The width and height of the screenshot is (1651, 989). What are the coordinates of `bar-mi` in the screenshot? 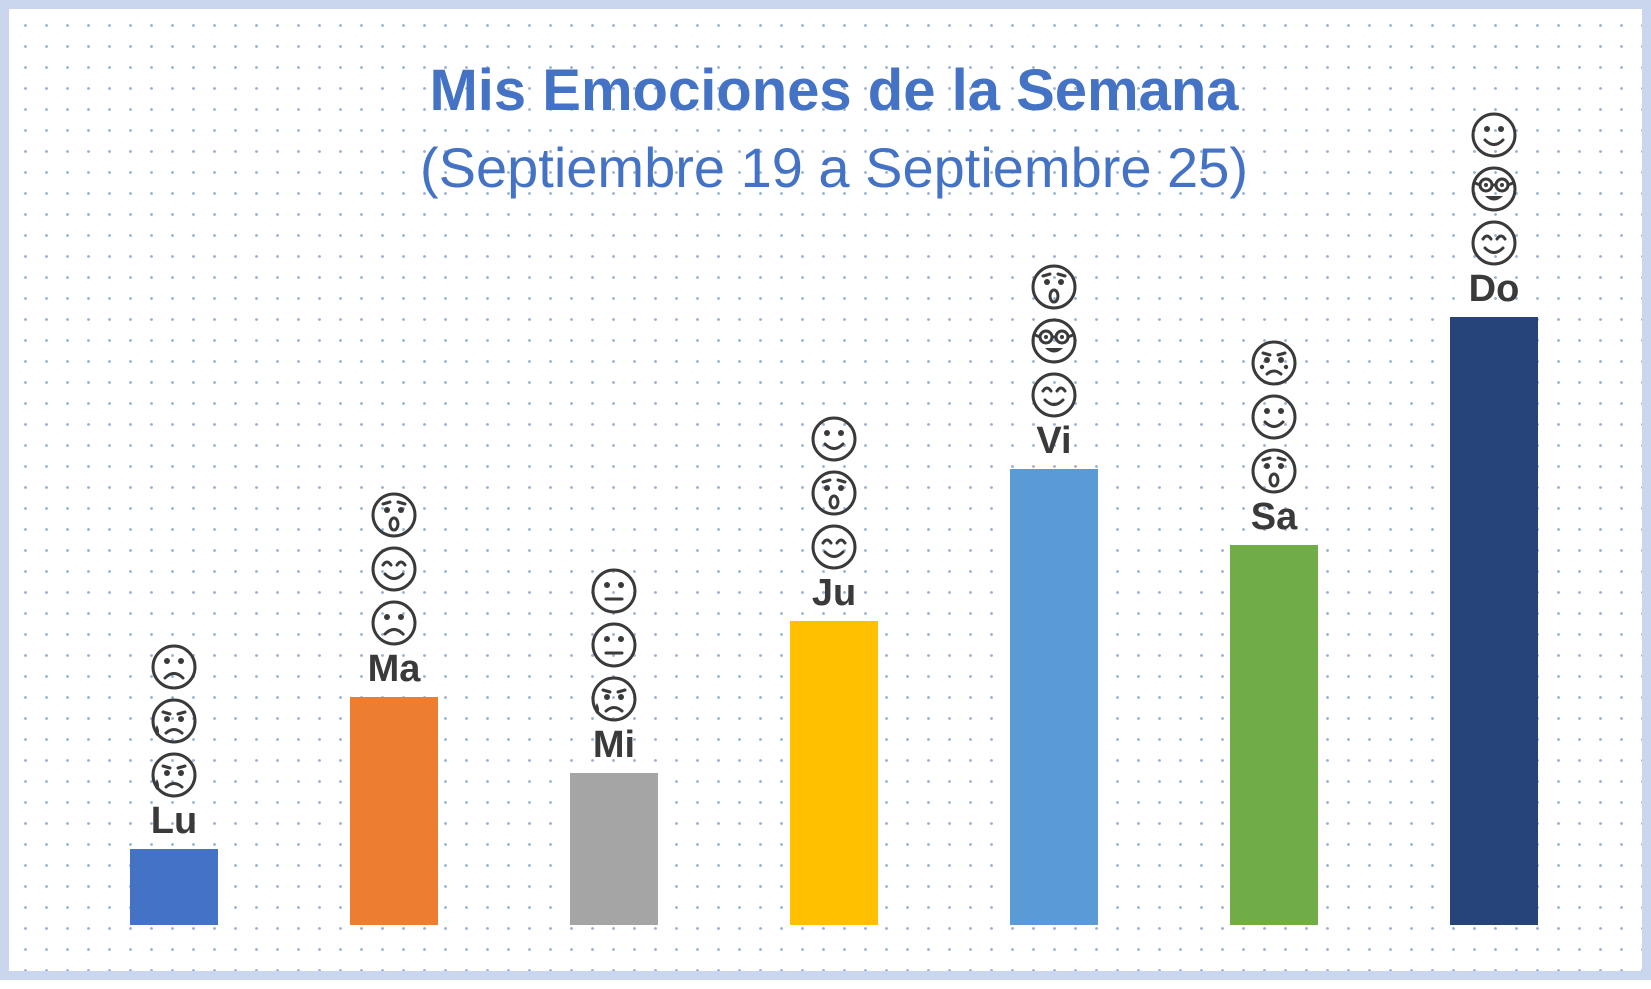 It's located at (614, 849).